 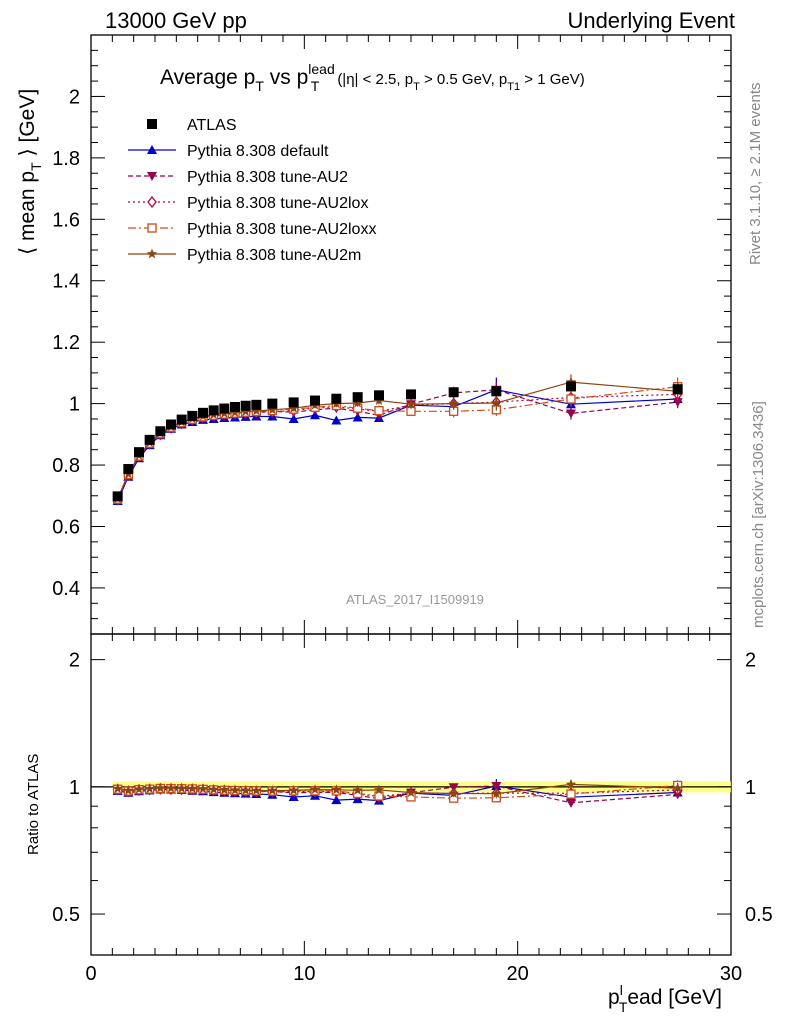 I want to click on ratio-y-tick-label-right: 0.5, so click(x=759, y=915).